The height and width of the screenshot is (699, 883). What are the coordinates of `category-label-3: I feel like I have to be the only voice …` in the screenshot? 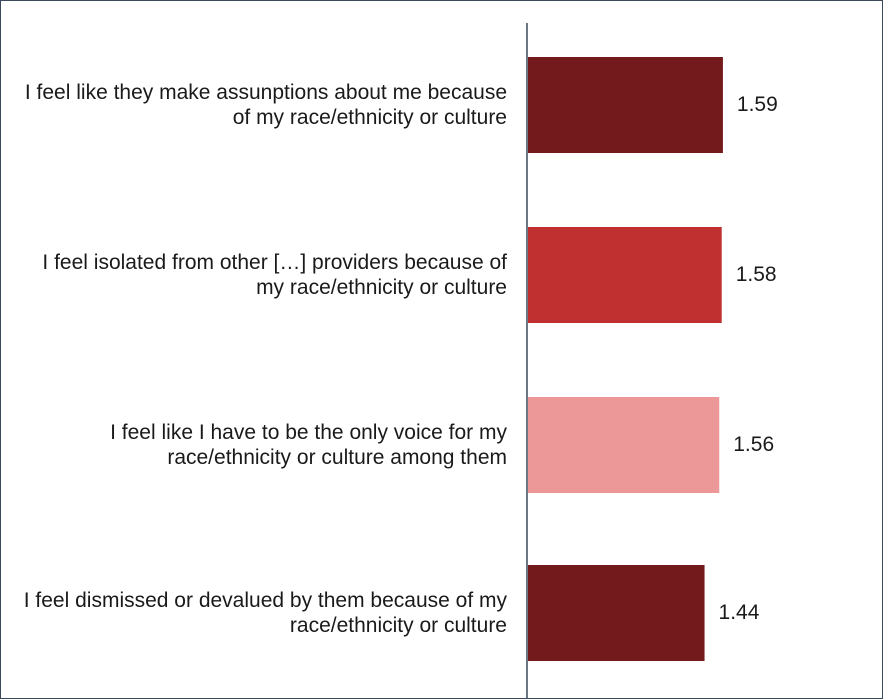 It's located at (308, 445).